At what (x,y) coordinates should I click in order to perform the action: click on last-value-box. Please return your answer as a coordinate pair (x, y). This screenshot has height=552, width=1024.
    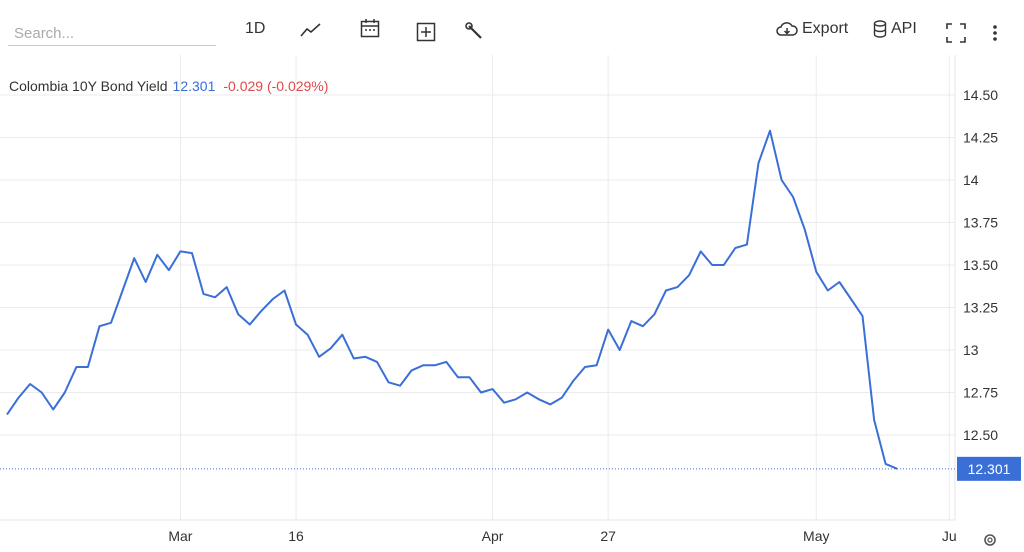
    Looking at the image, I should click on (989, 468).